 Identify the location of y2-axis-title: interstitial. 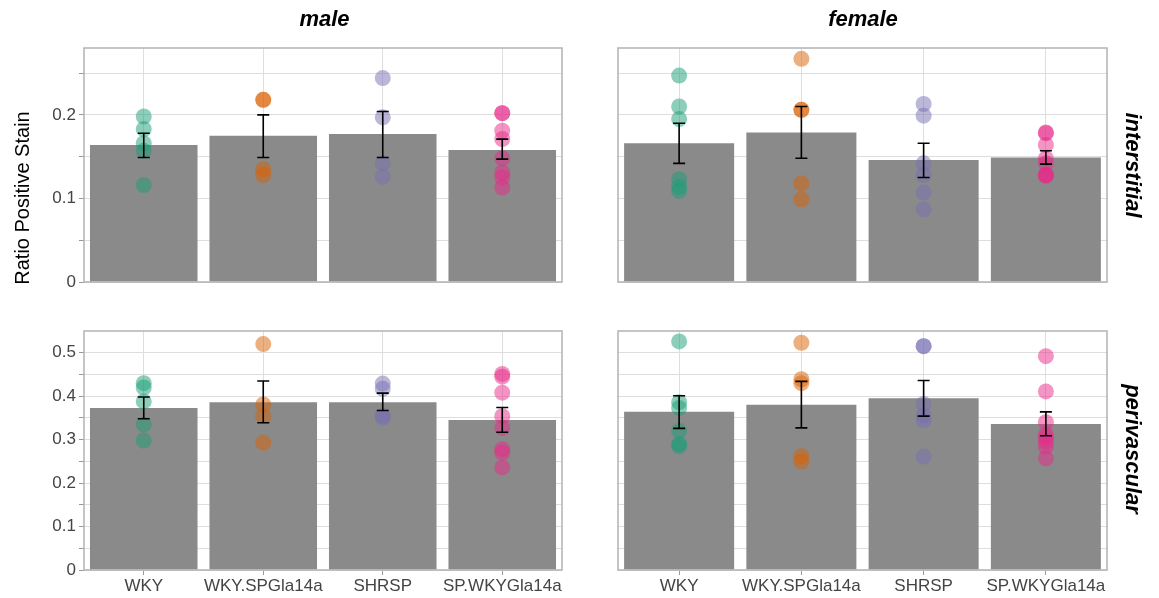
(1133, 165).